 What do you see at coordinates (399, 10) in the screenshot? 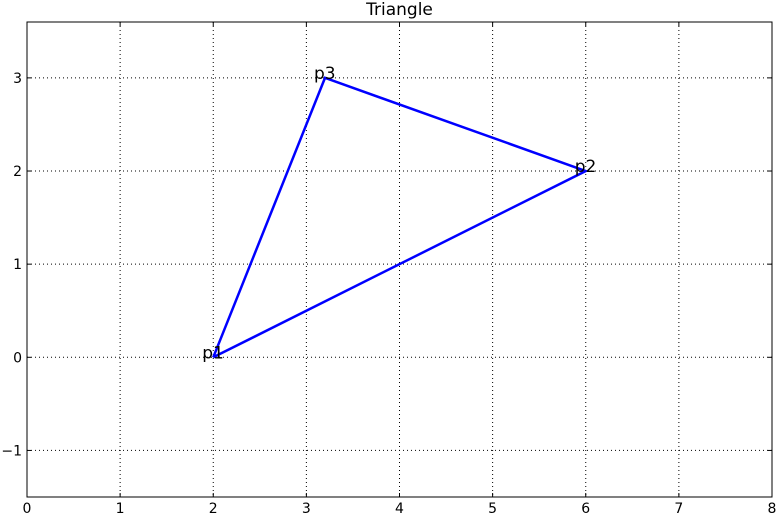
I see `chart-title: Triangle` at bounding box center [399, 10].